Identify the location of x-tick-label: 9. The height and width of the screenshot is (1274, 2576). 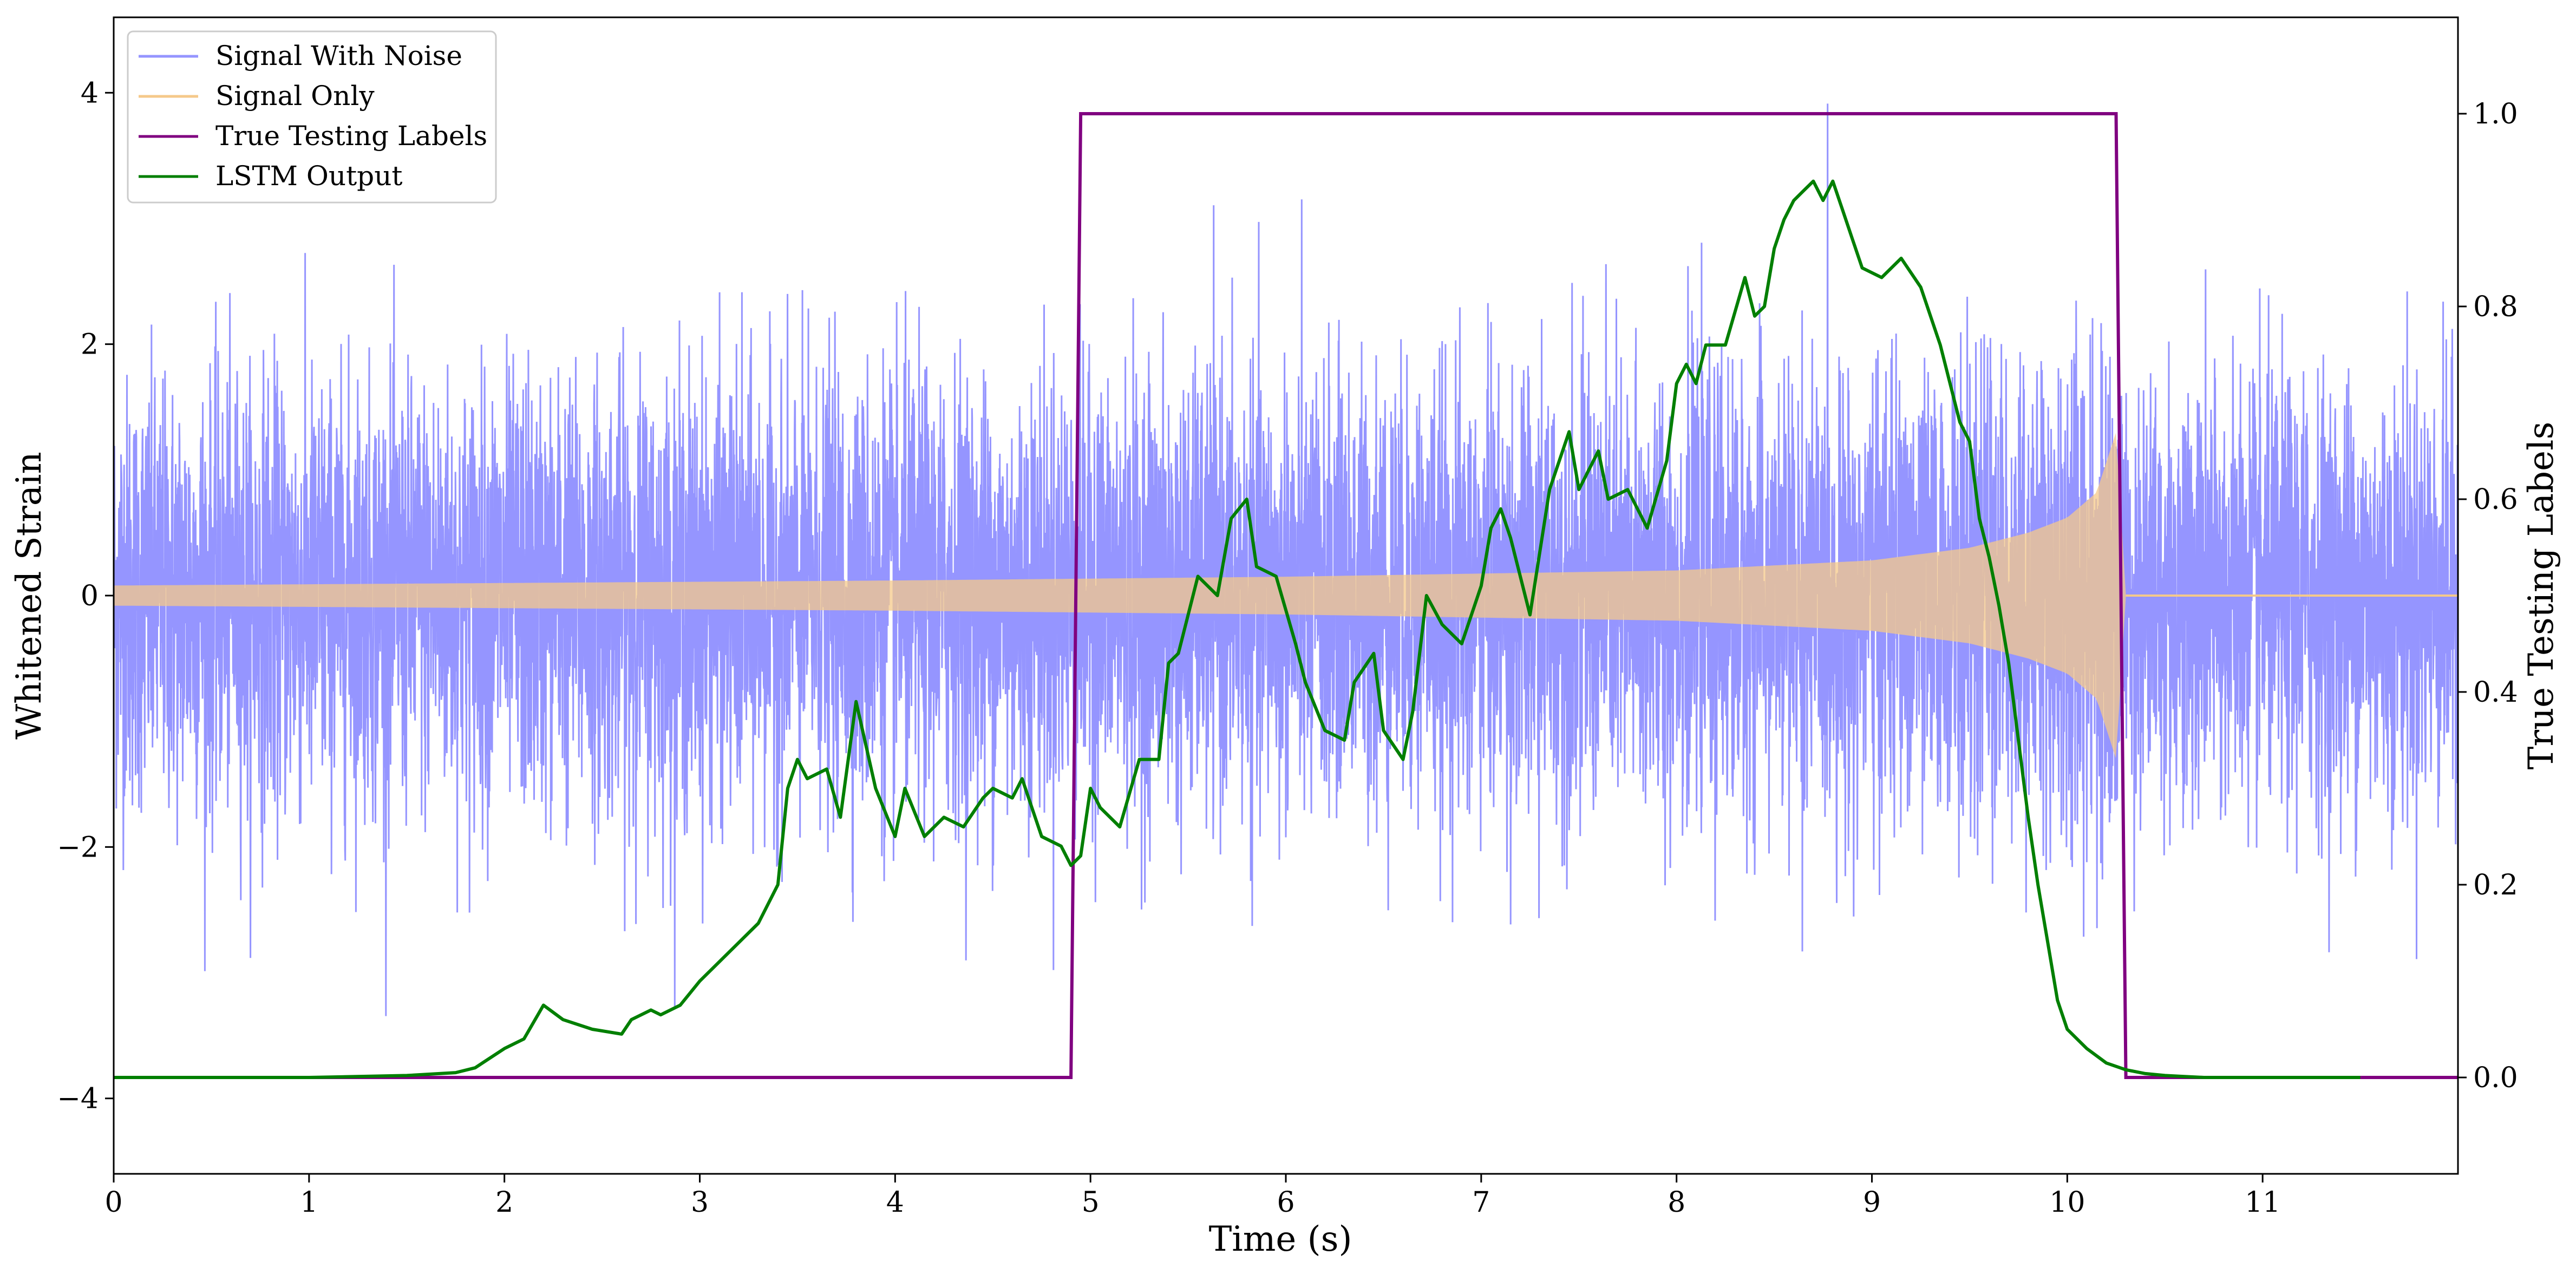
(1872, 1202).